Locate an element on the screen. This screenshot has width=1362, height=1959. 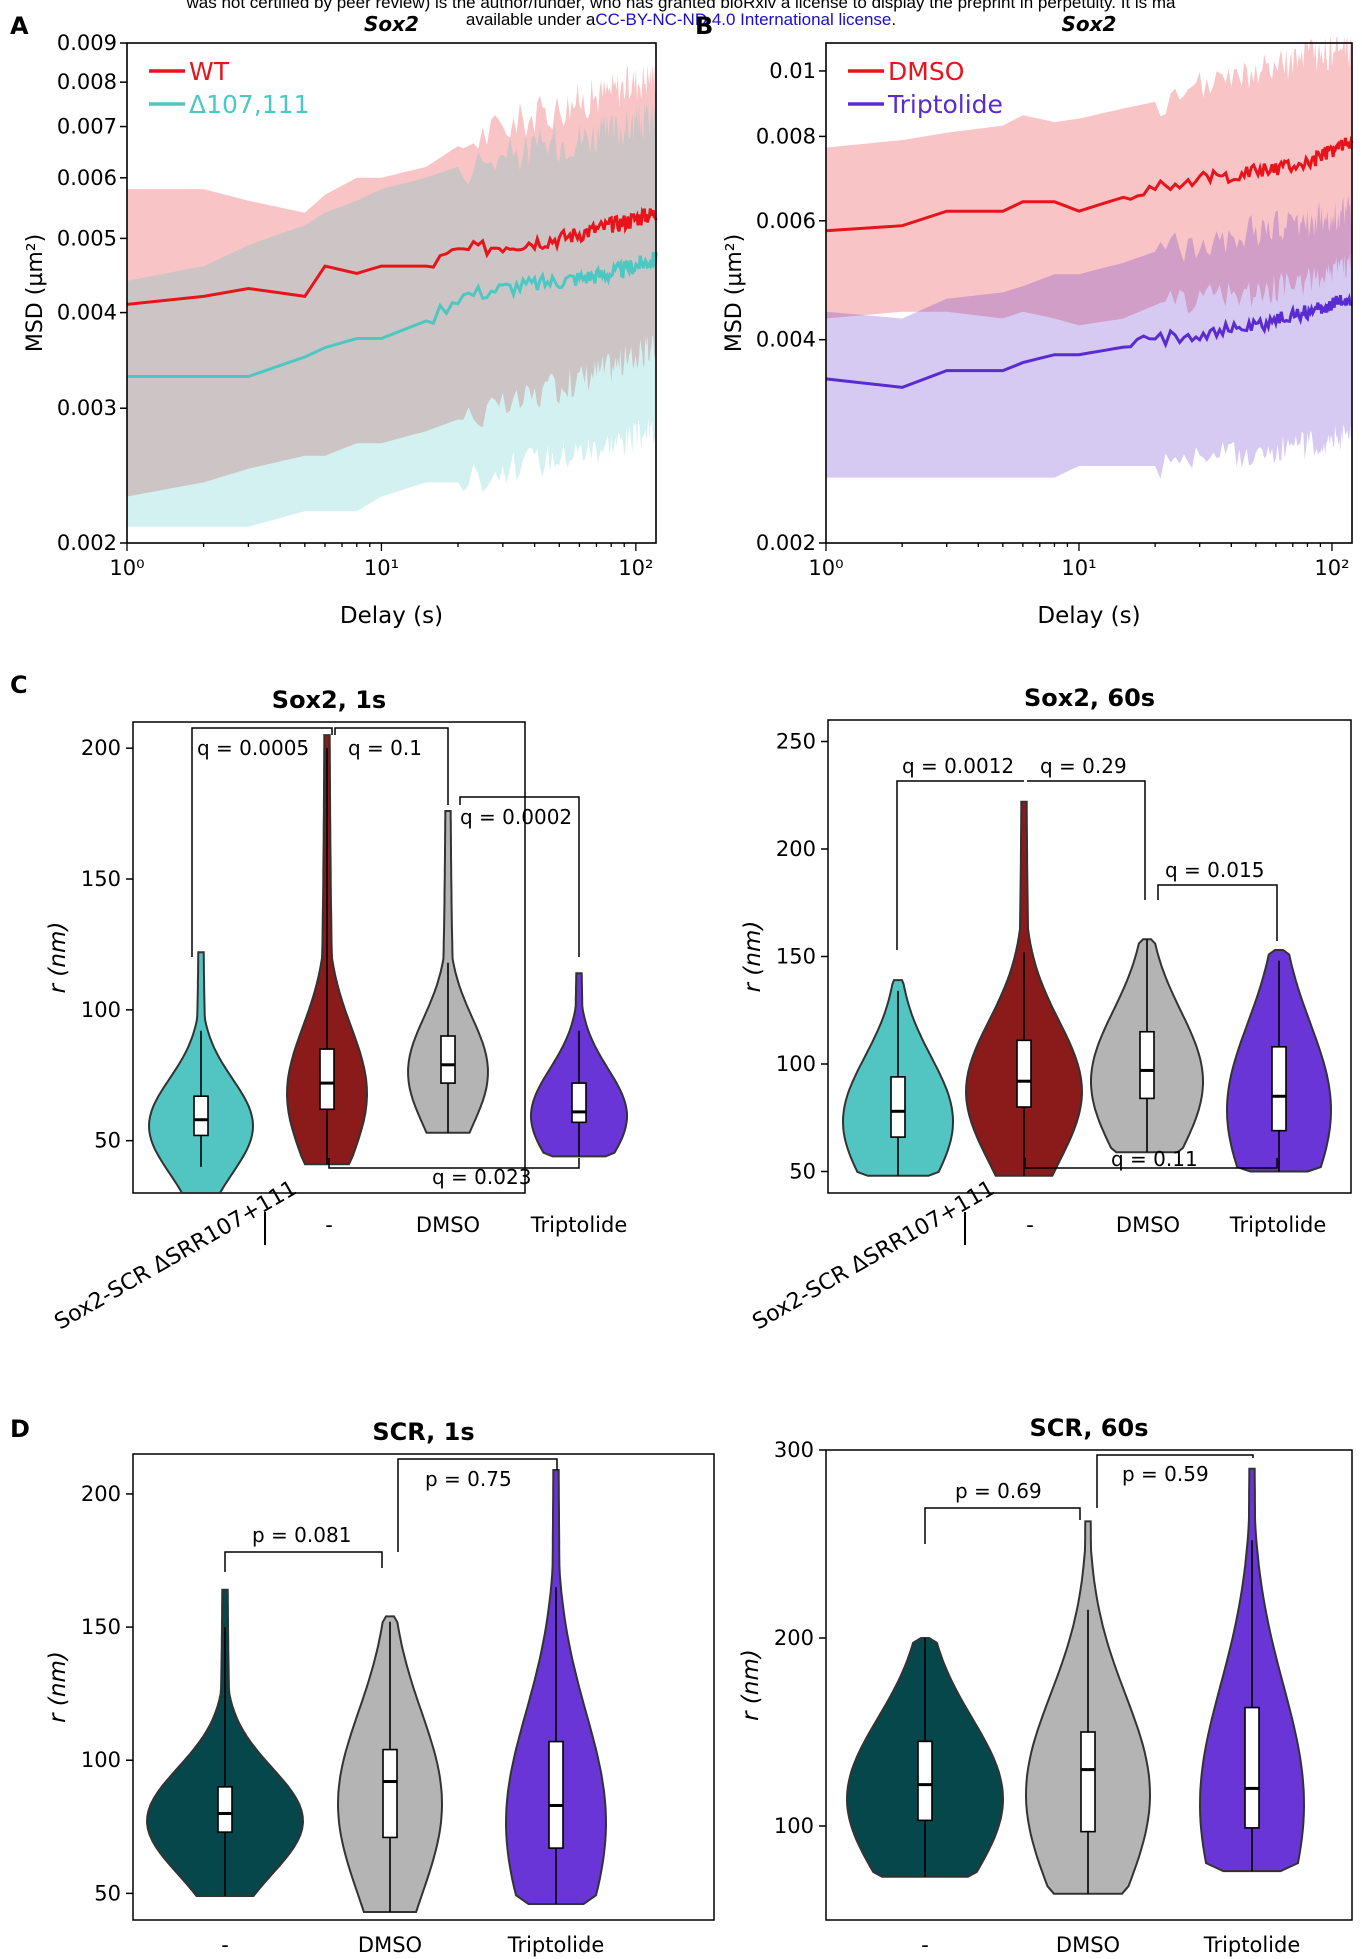
license-prefix: available under a is located at coordinates (530, 19).